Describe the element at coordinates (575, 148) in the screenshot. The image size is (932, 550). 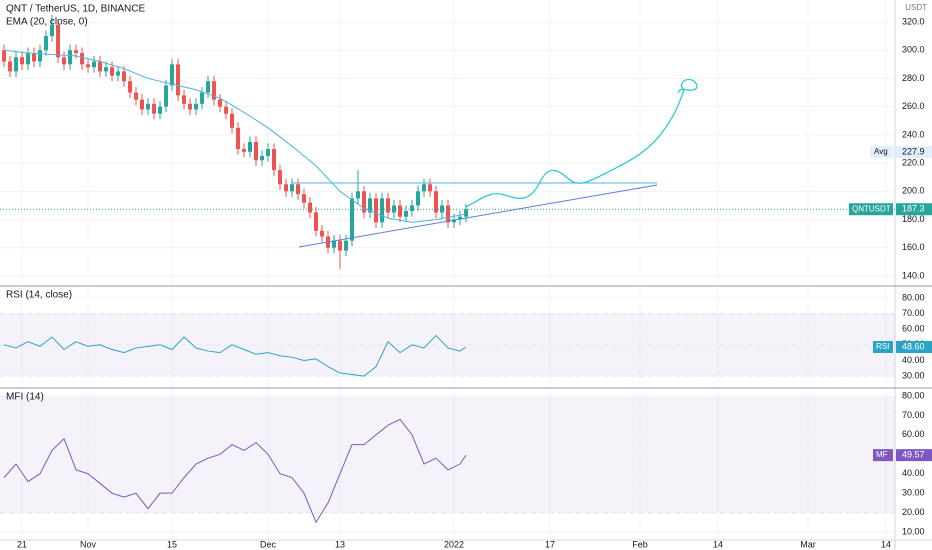
I see `projection-curve` at that location.